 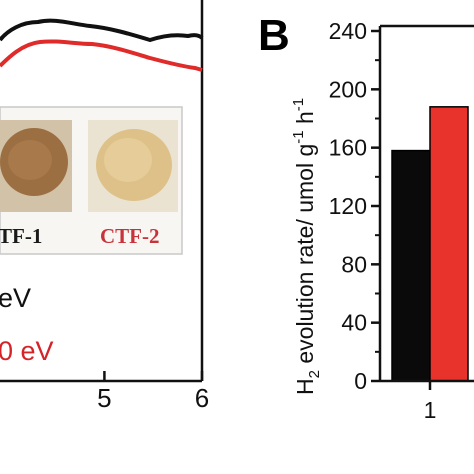 I want to click on y-label-main: evolution rate/ umol g, so click(x=305, y=257).